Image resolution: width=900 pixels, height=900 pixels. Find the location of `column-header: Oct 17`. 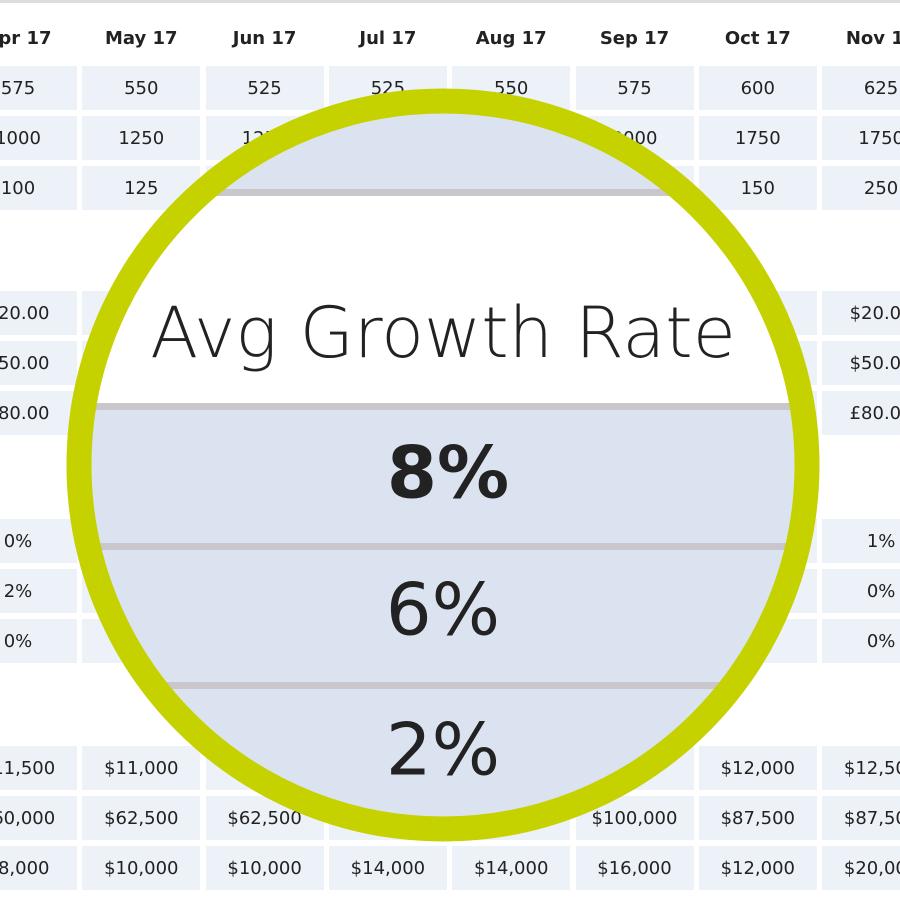

column-header: Oct 17 is located at coordinates (757, 38).